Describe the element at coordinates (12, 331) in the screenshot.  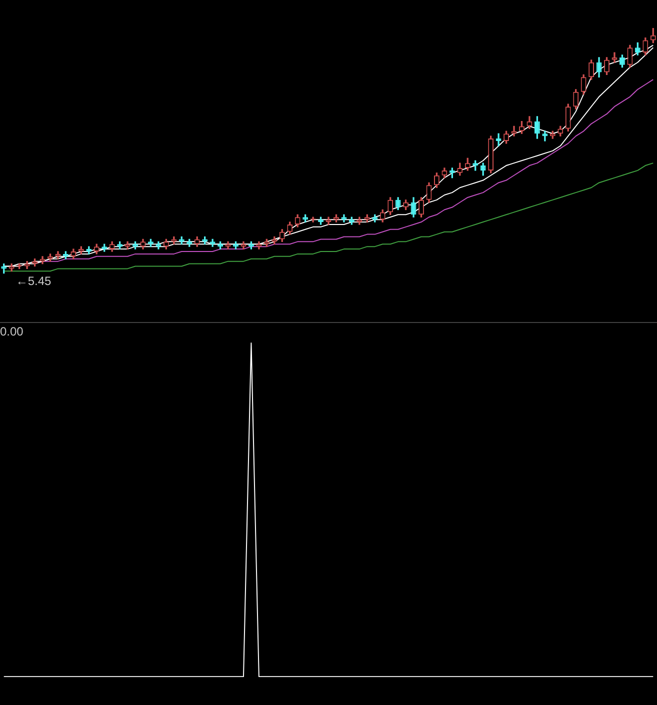
I see `text: 0.00` at that location.